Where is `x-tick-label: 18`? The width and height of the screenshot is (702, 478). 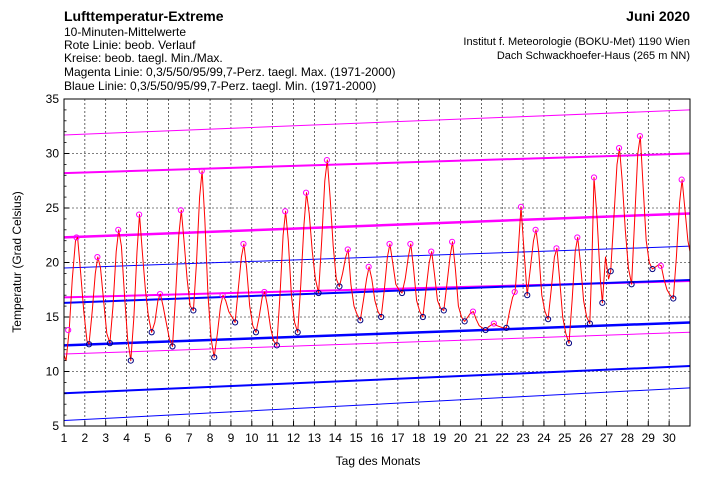
x-tick-label: 18 is located at coordinates (419, 438).